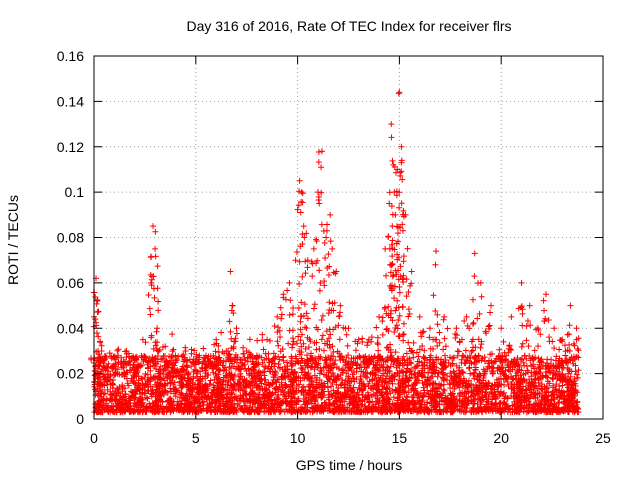 The height and width of the screenshot is (485, 640). What do you see at coordinates (94, 438) in the screenshot?
I see `x-tick-label: 0` at bounding box center [94, 438].